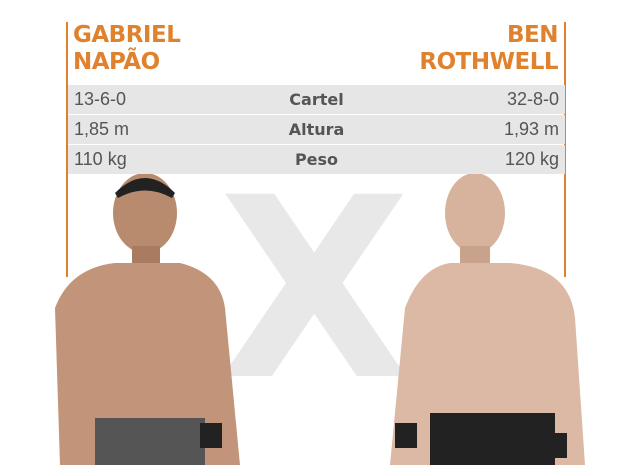  I want to click on left-weight: 110 kg, so click(100, 159).